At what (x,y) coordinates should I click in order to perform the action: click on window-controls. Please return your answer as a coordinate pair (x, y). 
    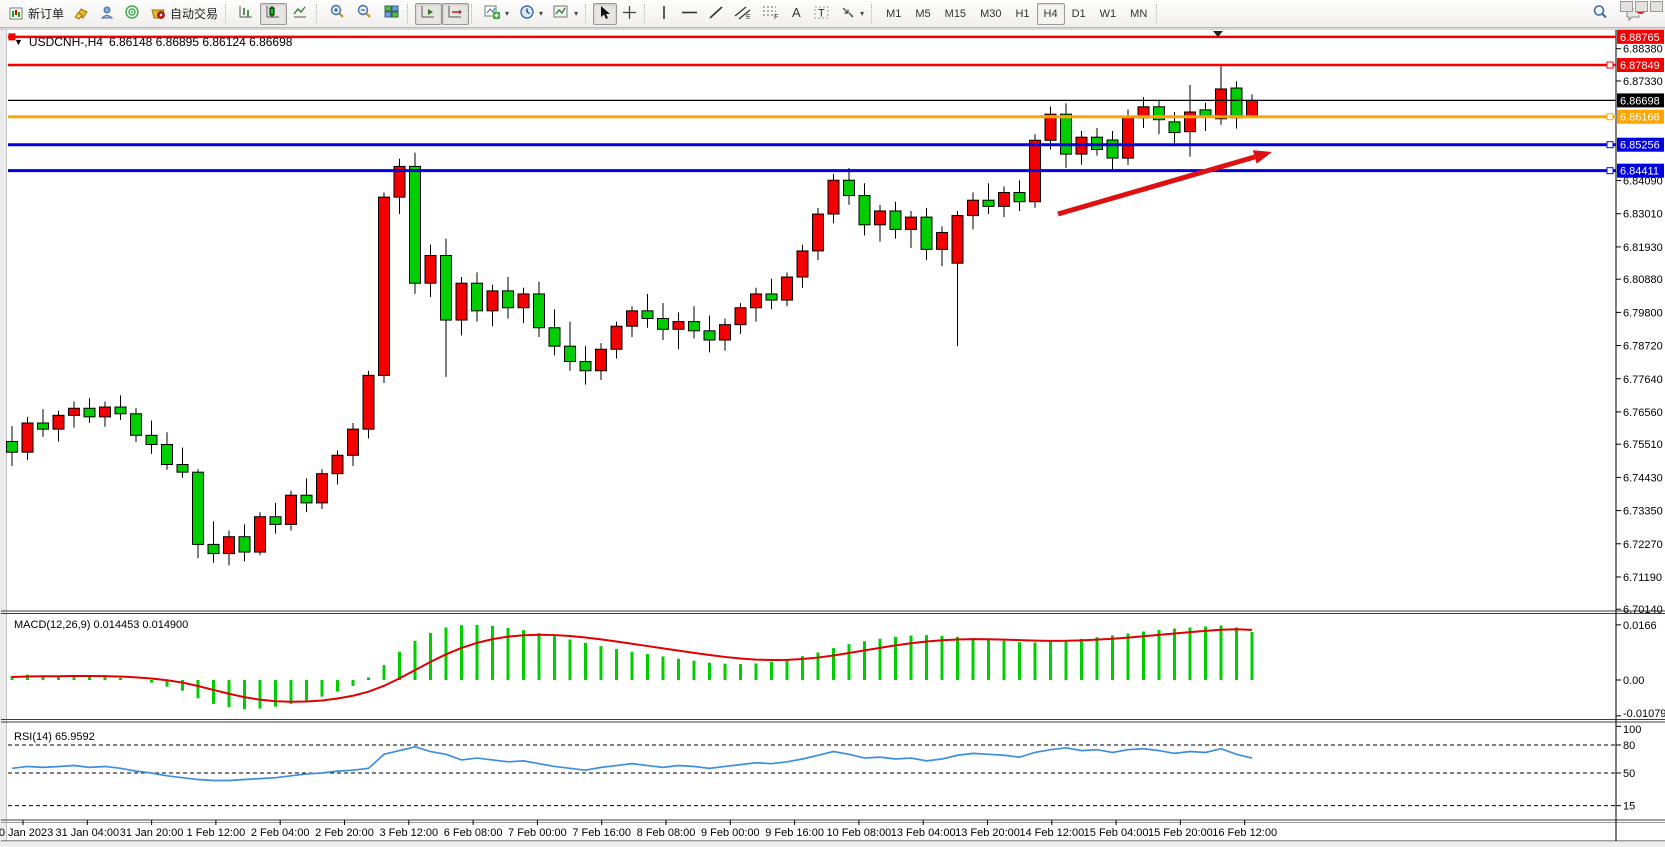
    Looking at the image, I should click on (1641, 6).